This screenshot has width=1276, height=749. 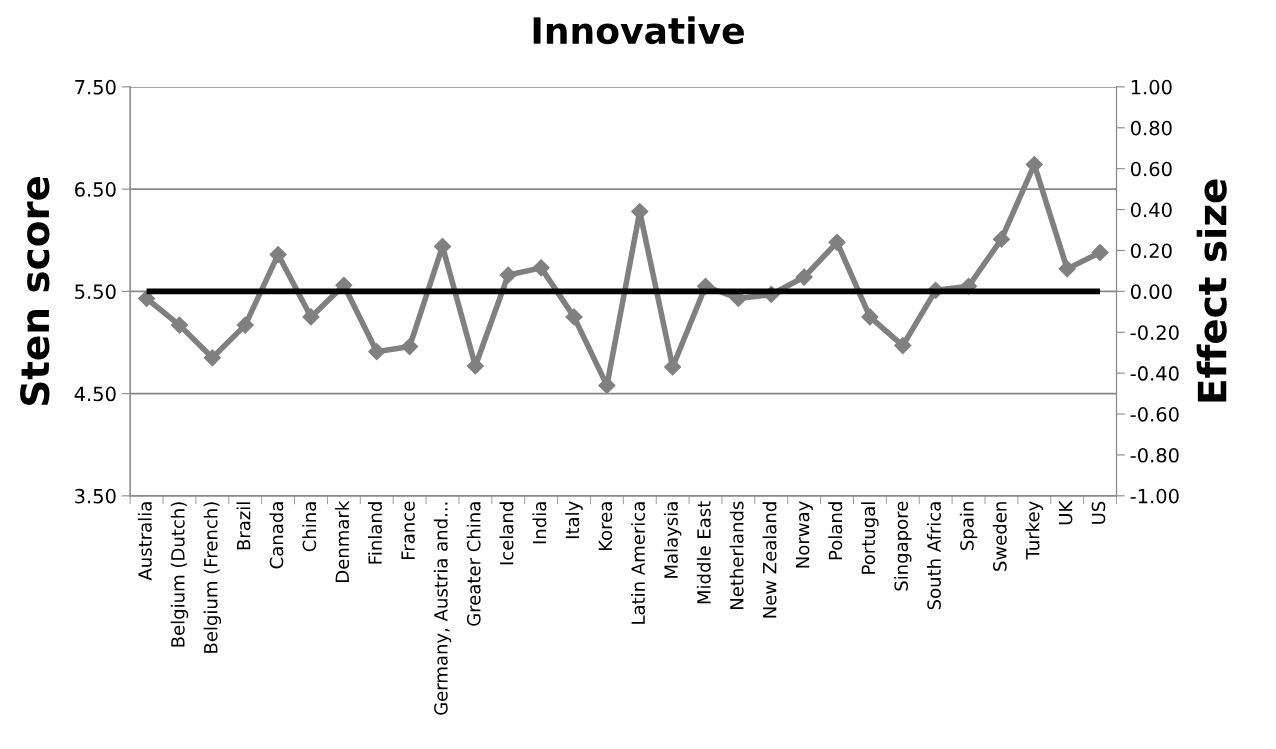 What do you see at coordinates (1151, 87) in the screenshot?
I see `y2-tick-label: 1.00` at bounding box center [1151, 87].